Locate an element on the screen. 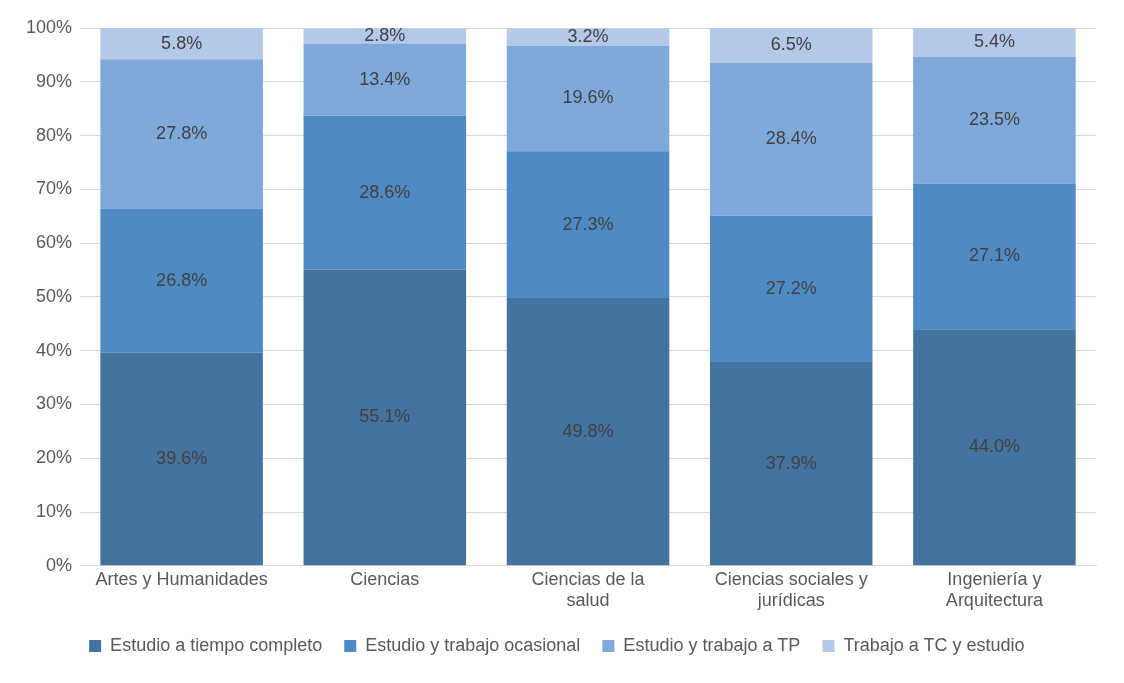 Image resolution: width=1124 pixels, height=683 pixels. data-label: 27.8% is located at coordinates (182, 132).